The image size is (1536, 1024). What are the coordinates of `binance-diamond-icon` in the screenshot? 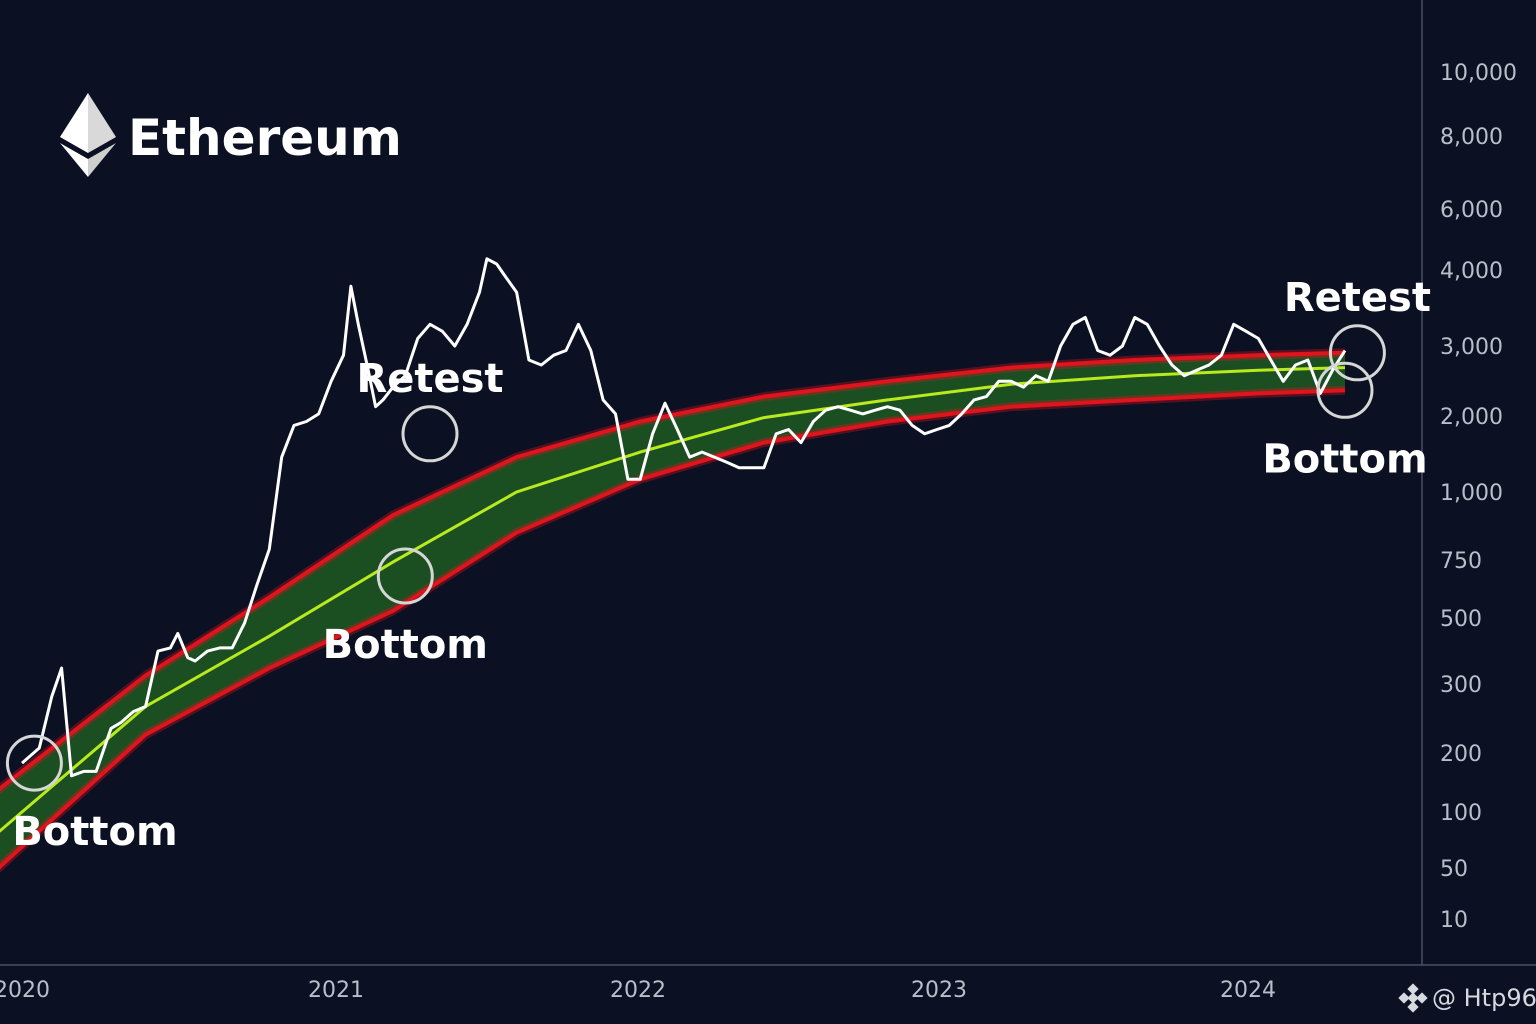 It's located at (1413, 998).